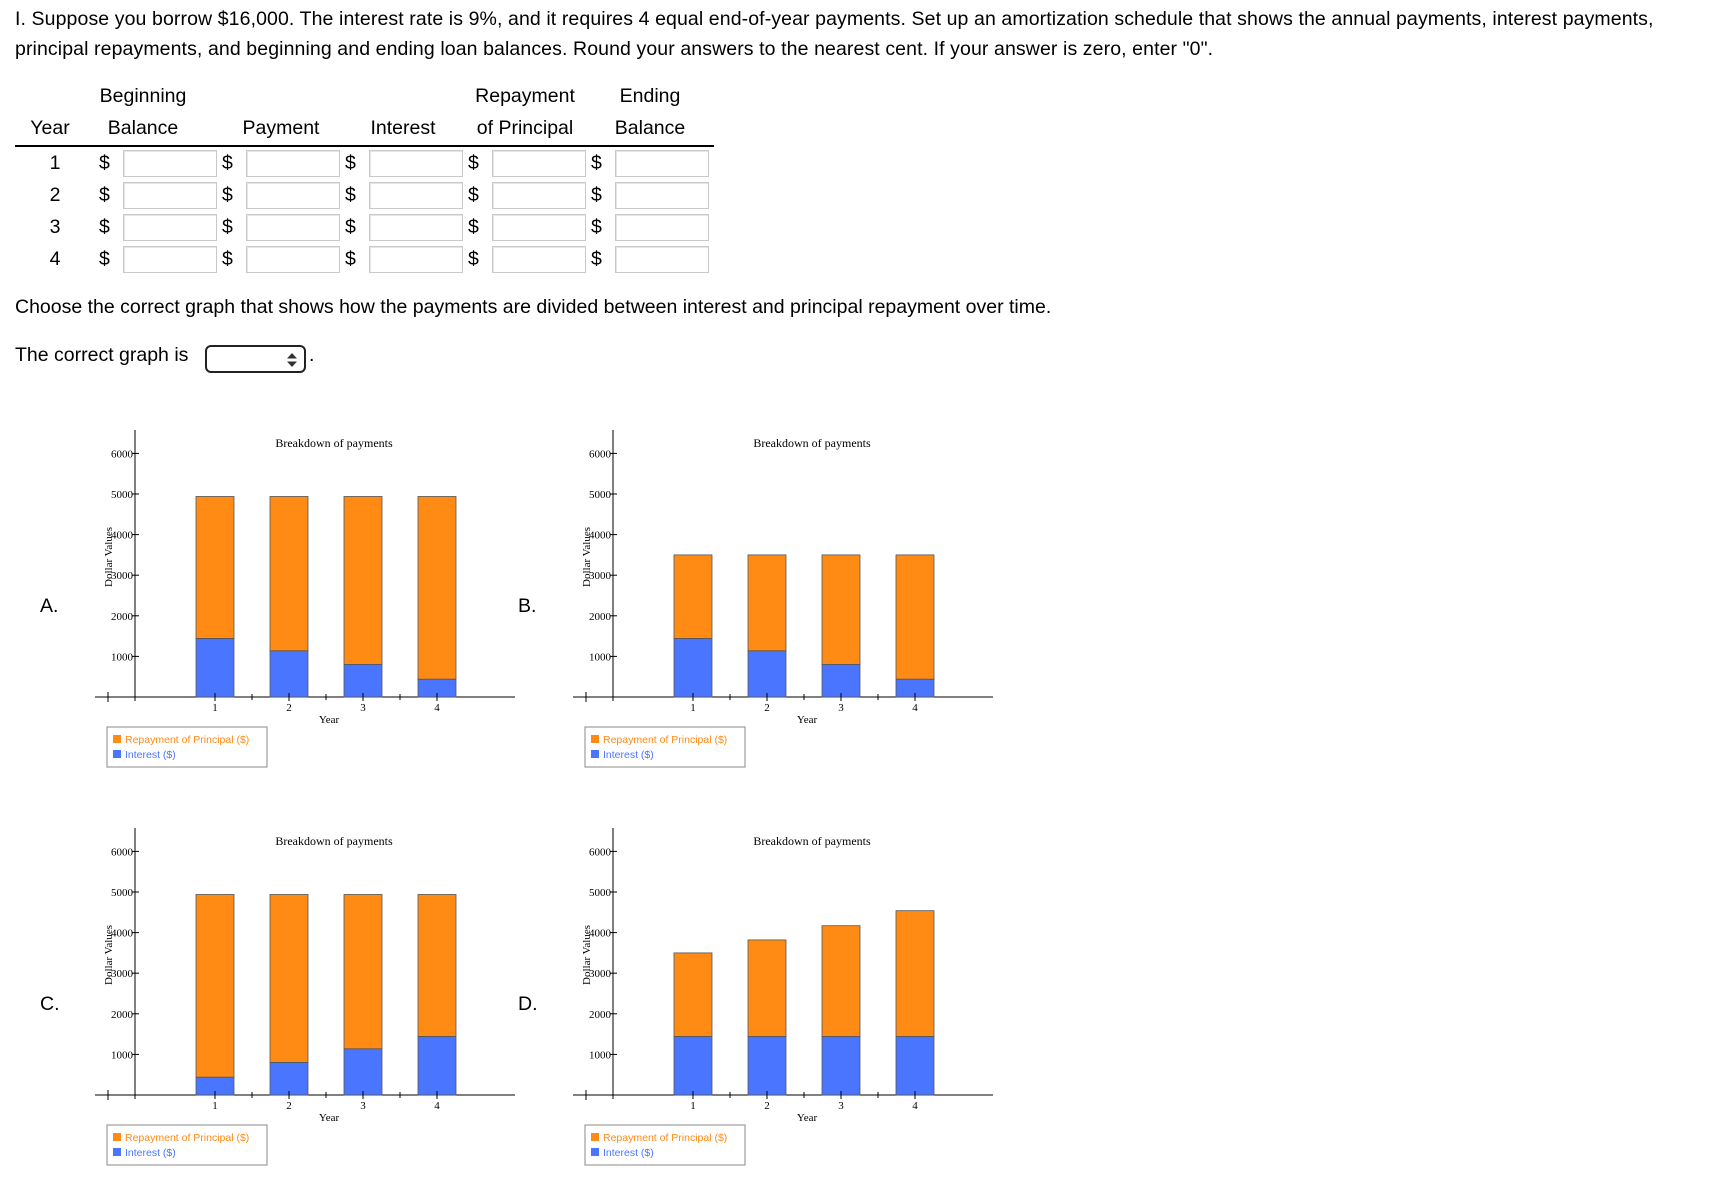 The image size is (1732, 1196). What do you see at coordinates (600, 657) in the screenshot?
I see `y-tick-label: 1000` at bounding box center [600, 657].